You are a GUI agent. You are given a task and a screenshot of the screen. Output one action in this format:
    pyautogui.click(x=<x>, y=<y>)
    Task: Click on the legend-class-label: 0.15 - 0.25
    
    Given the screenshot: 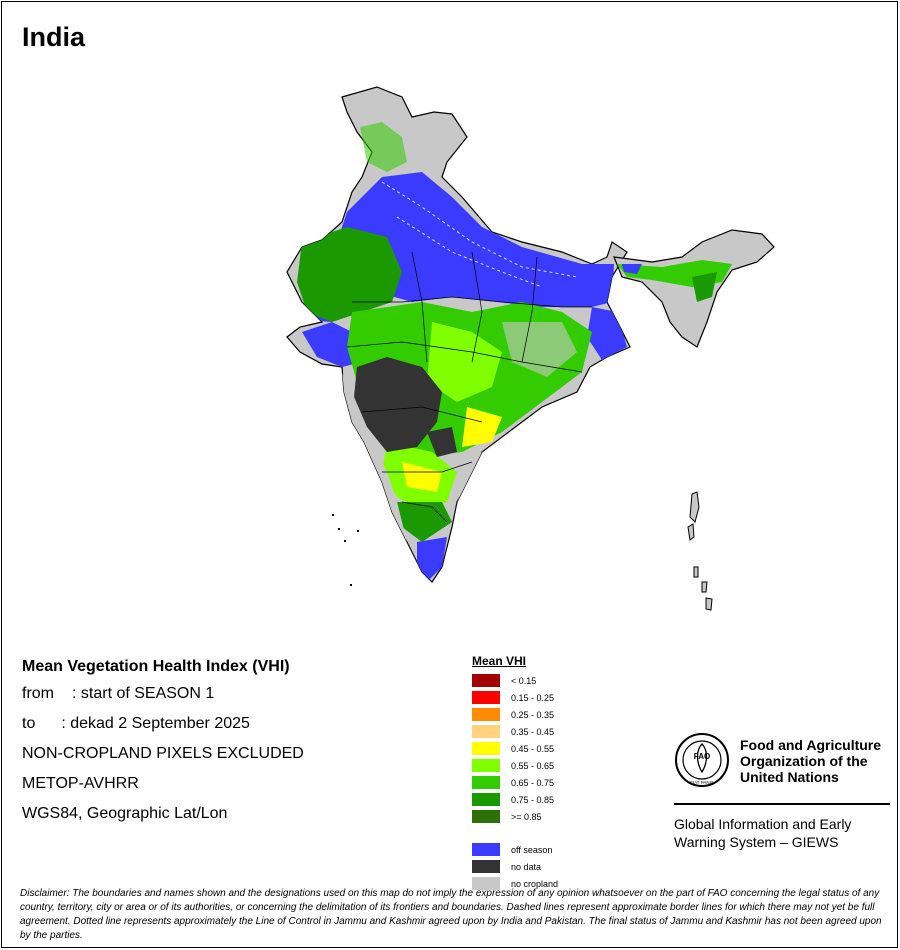 What is the action you would take?
    pyautogui.click(x=533, y=697)
    